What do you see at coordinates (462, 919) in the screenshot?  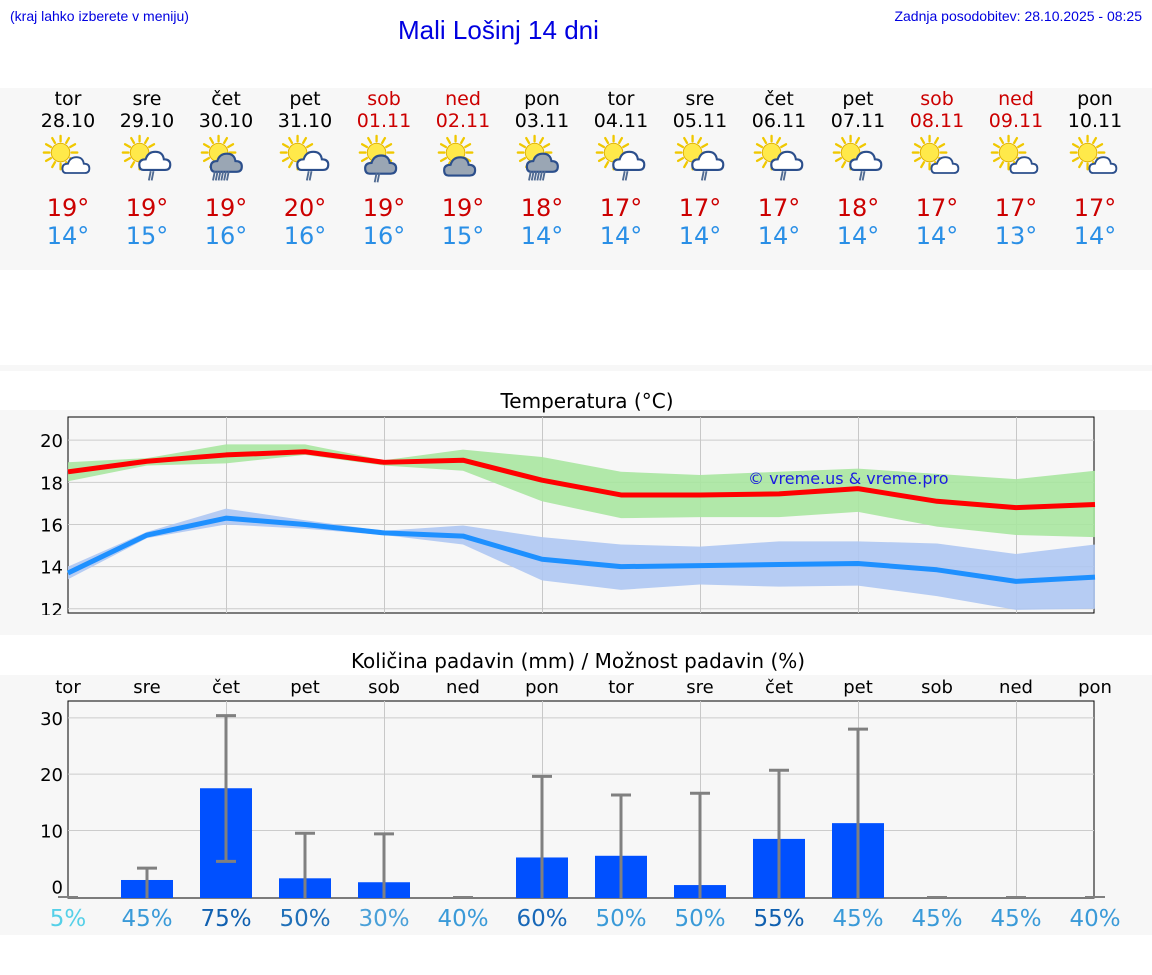 I see `precipitation-probability: 40%` at bounding box center [462, 919].